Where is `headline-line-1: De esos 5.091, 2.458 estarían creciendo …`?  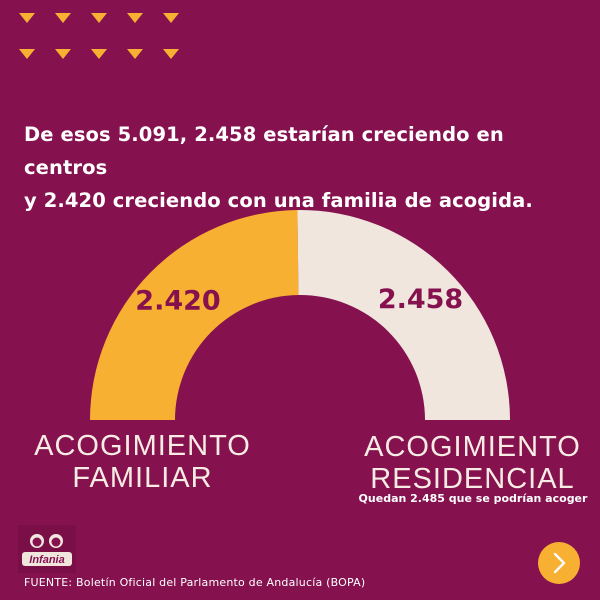 headline-line-1: De esos 5.091, 2.458 estarían creciendo … is located at coordinates (264, 151).